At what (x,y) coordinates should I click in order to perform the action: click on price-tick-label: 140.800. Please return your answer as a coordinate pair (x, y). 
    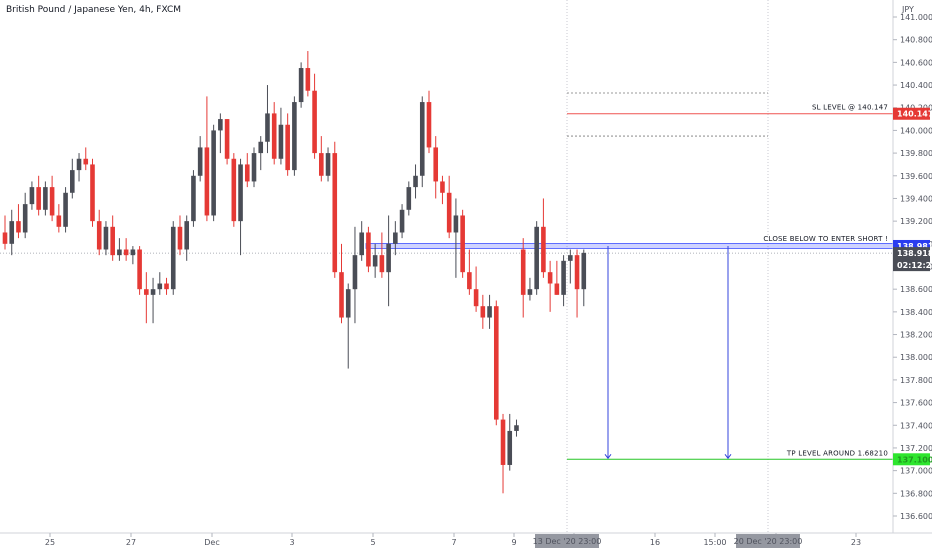
    Looking at the image, I should click on (916, 40).